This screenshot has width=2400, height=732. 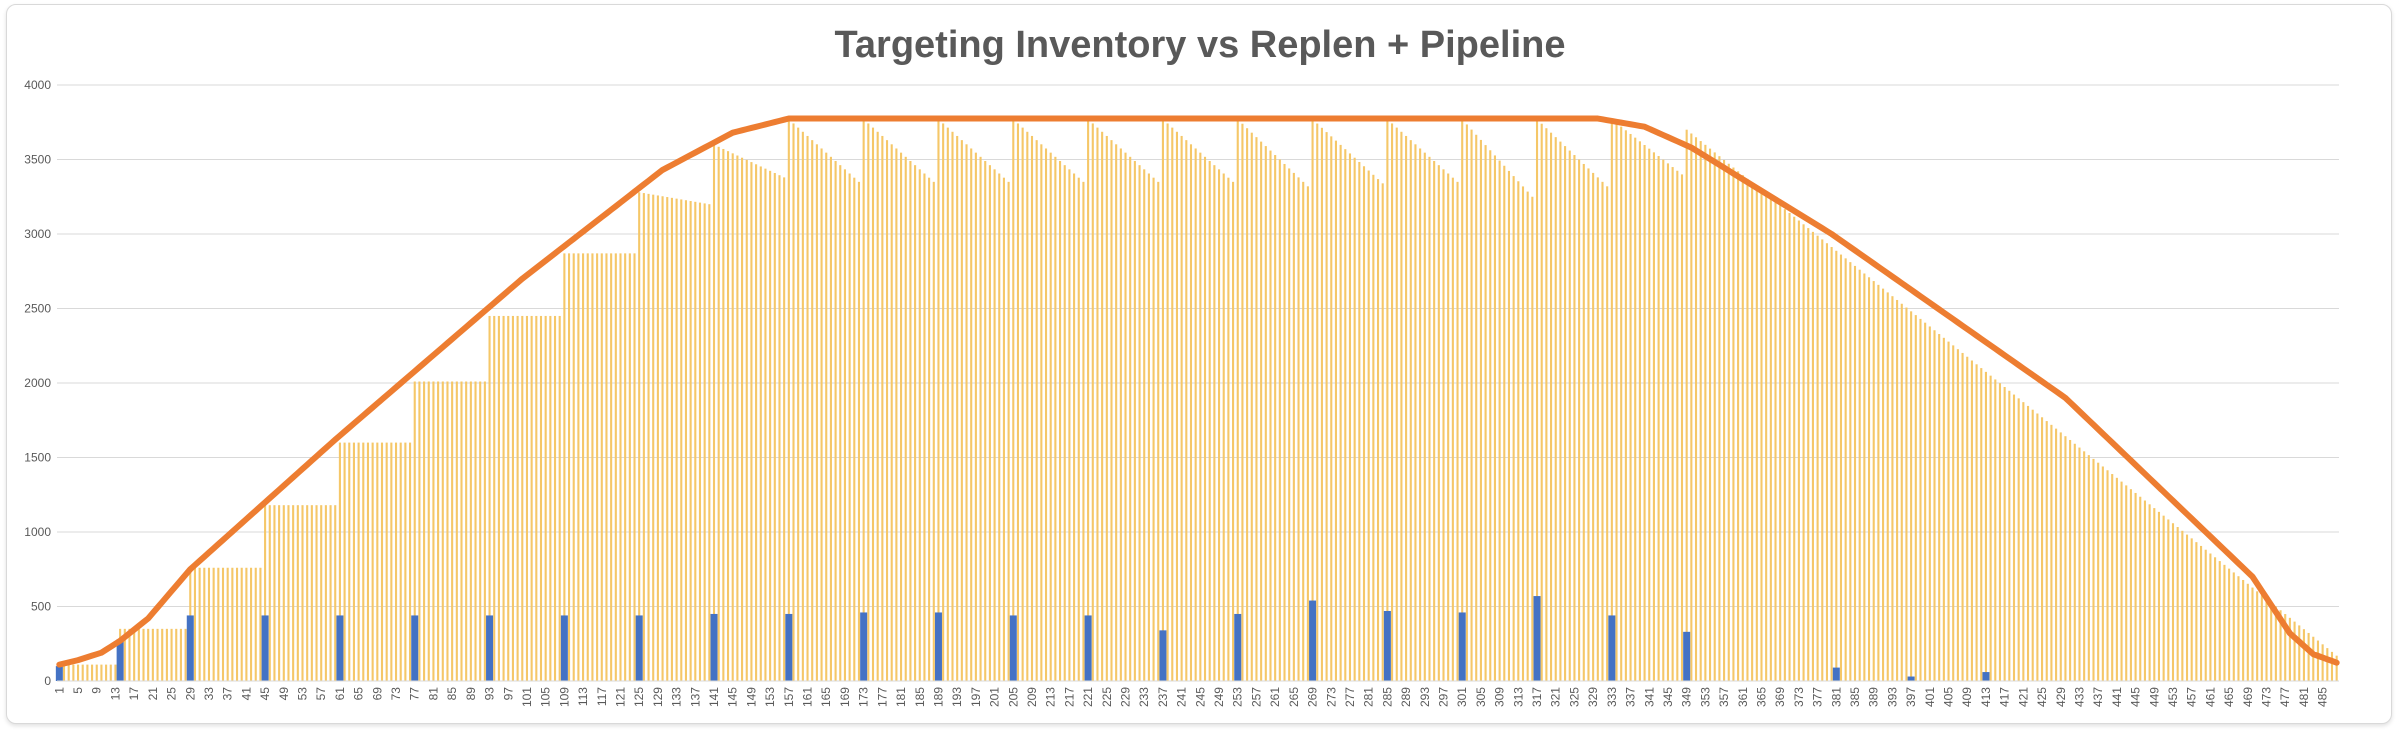 What do you see at coordinates (1780, 697) in the screenshot?
I see `x-tick-label: 369` at bounding box center [1780, 697].